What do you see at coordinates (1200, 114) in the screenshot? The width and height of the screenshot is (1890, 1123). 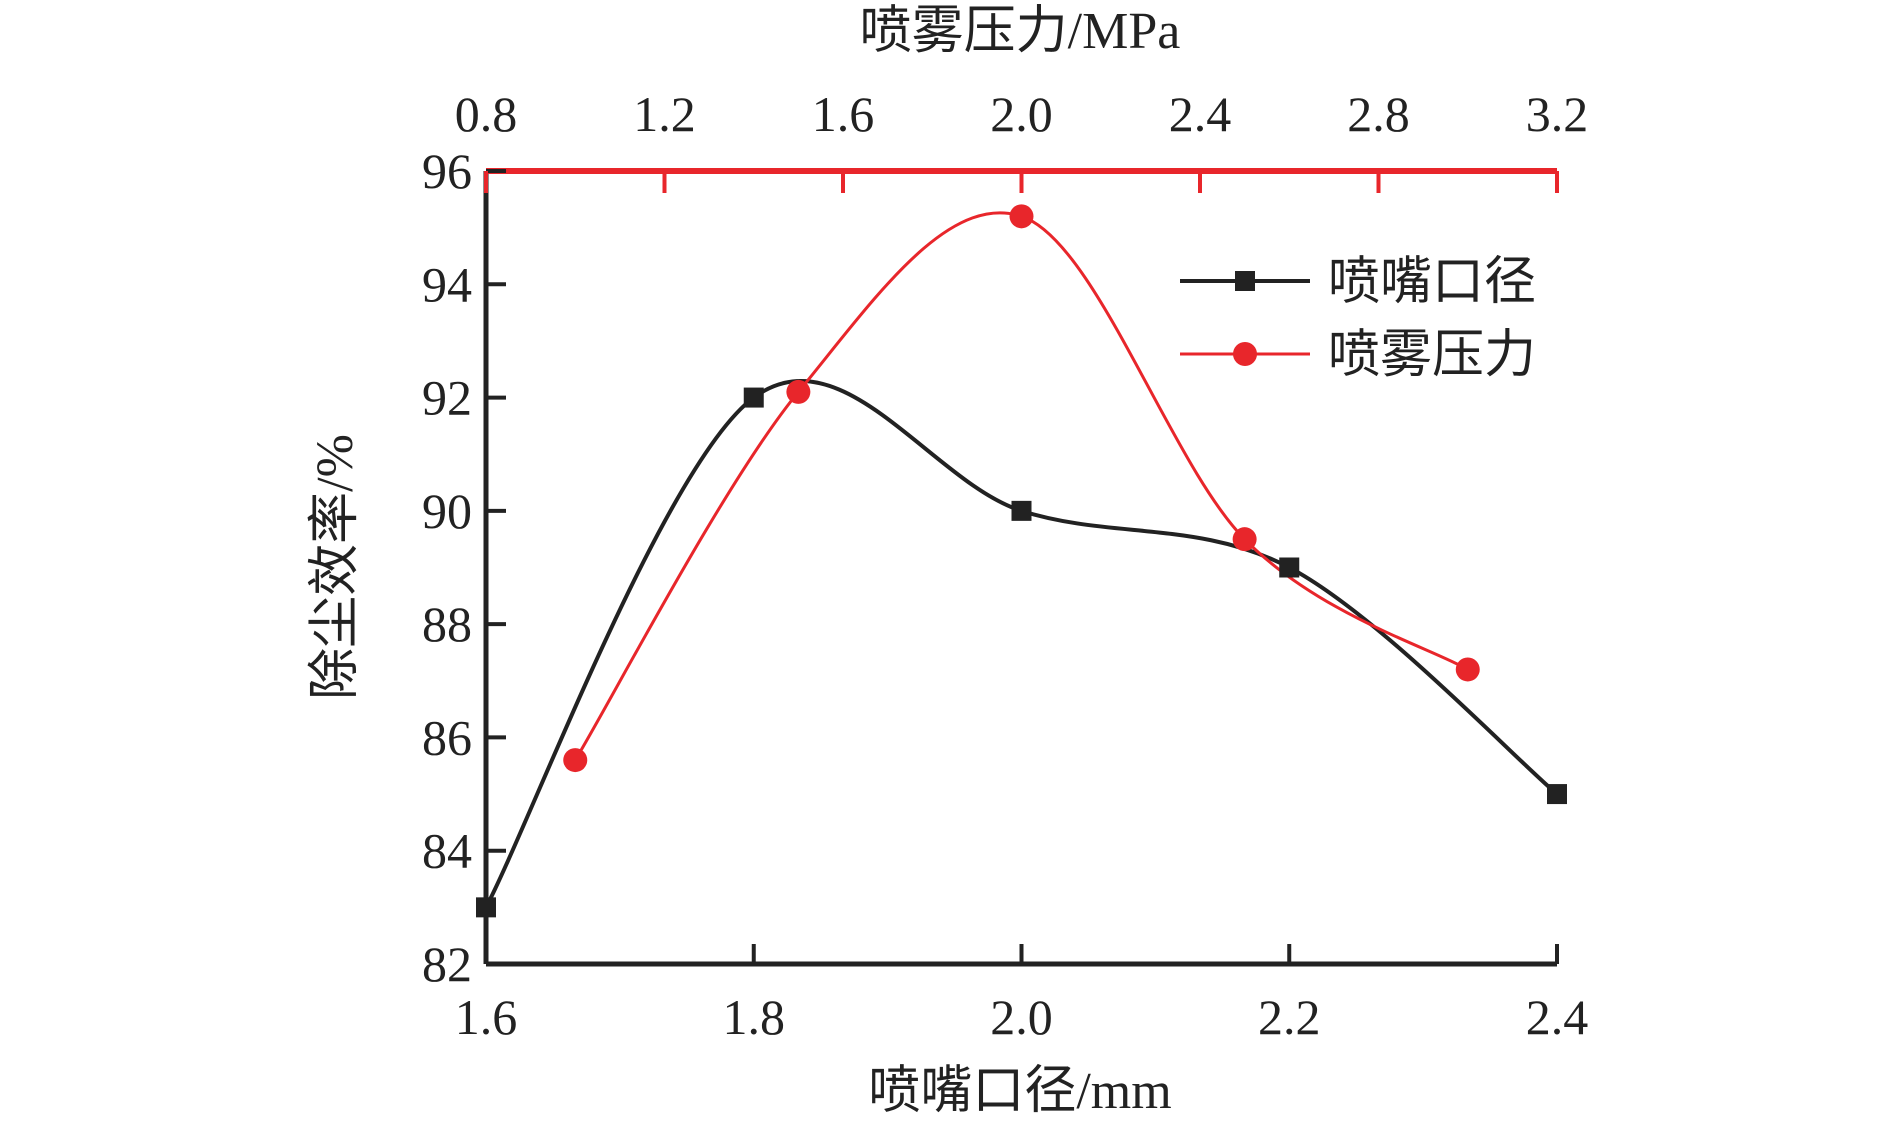 I see `x-top-tick-label: 2.4` at bounding box center [1200, 114].